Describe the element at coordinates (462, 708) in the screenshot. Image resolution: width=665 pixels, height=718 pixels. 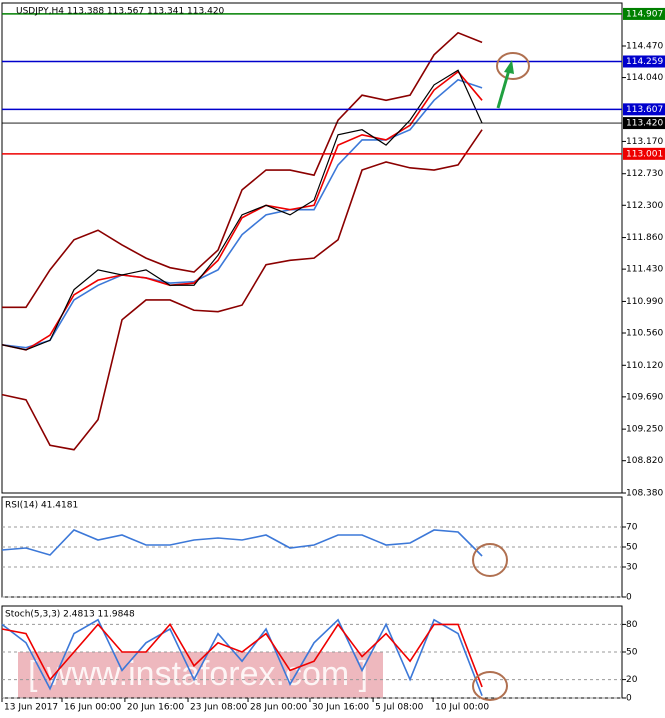
I see `x-tick-label: 10 Jul 00:00` at that location.